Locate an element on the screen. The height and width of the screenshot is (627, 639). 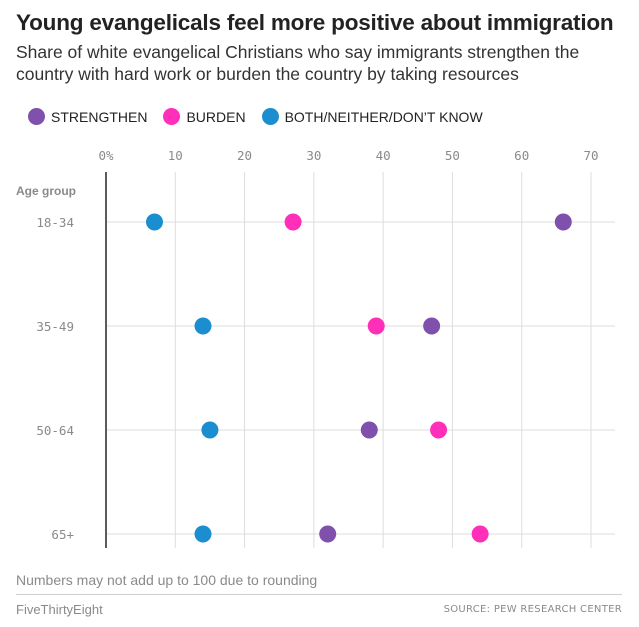
legend-swatch-both-neither is located at coordinates (270, 116).